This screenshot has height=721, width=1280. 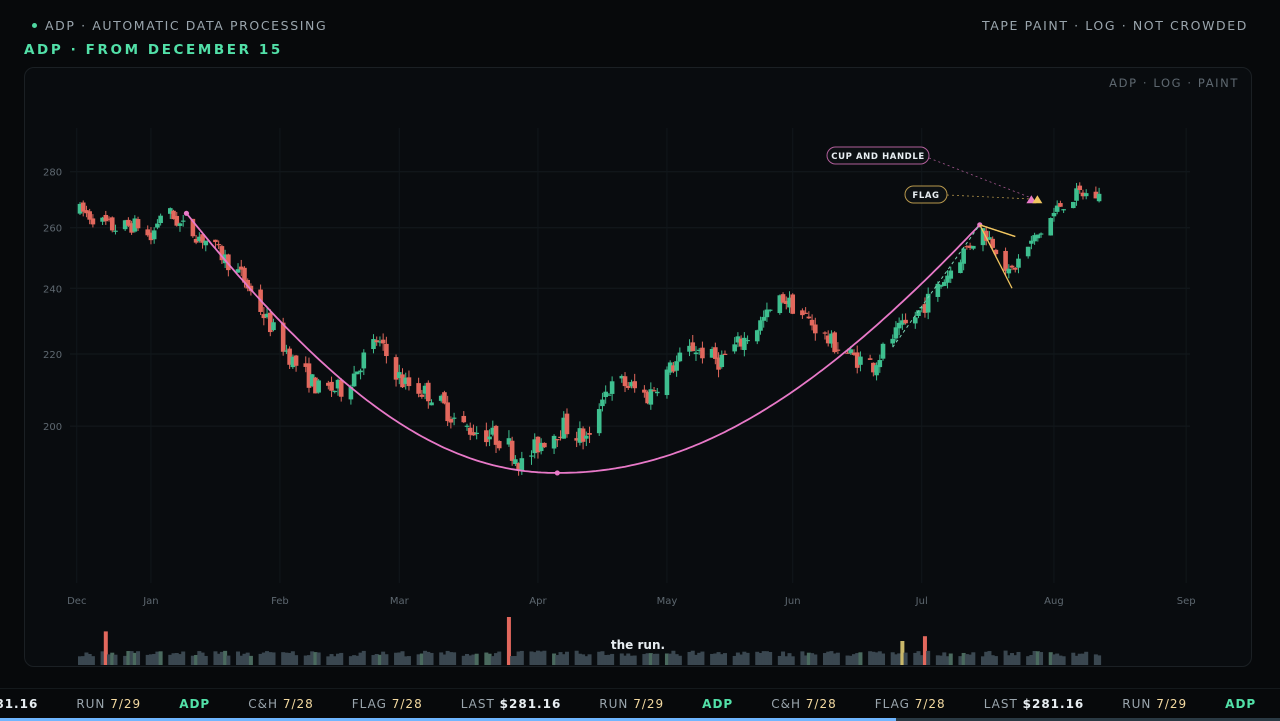 I want to click on chart-caption: the run., so click(x=638, y=645).